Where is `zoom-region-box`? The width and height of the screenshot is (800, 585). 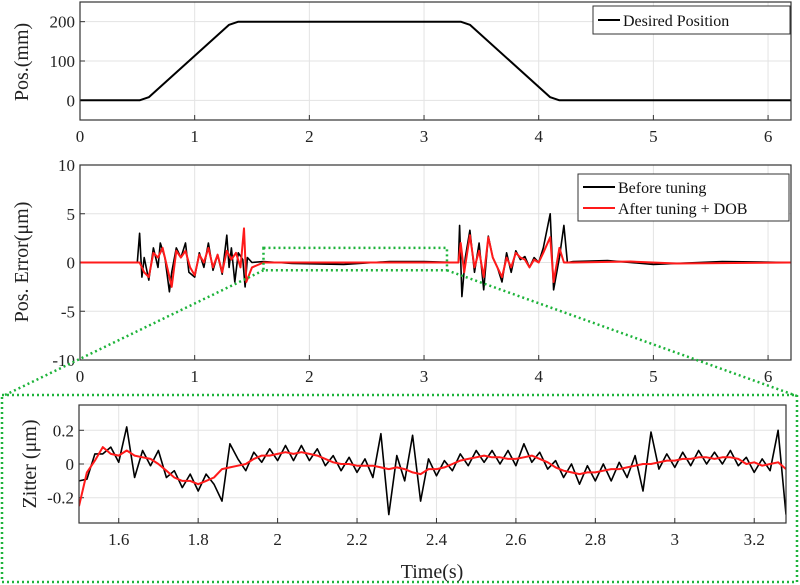
zoom-region-box is located at coordinates (355, 259).